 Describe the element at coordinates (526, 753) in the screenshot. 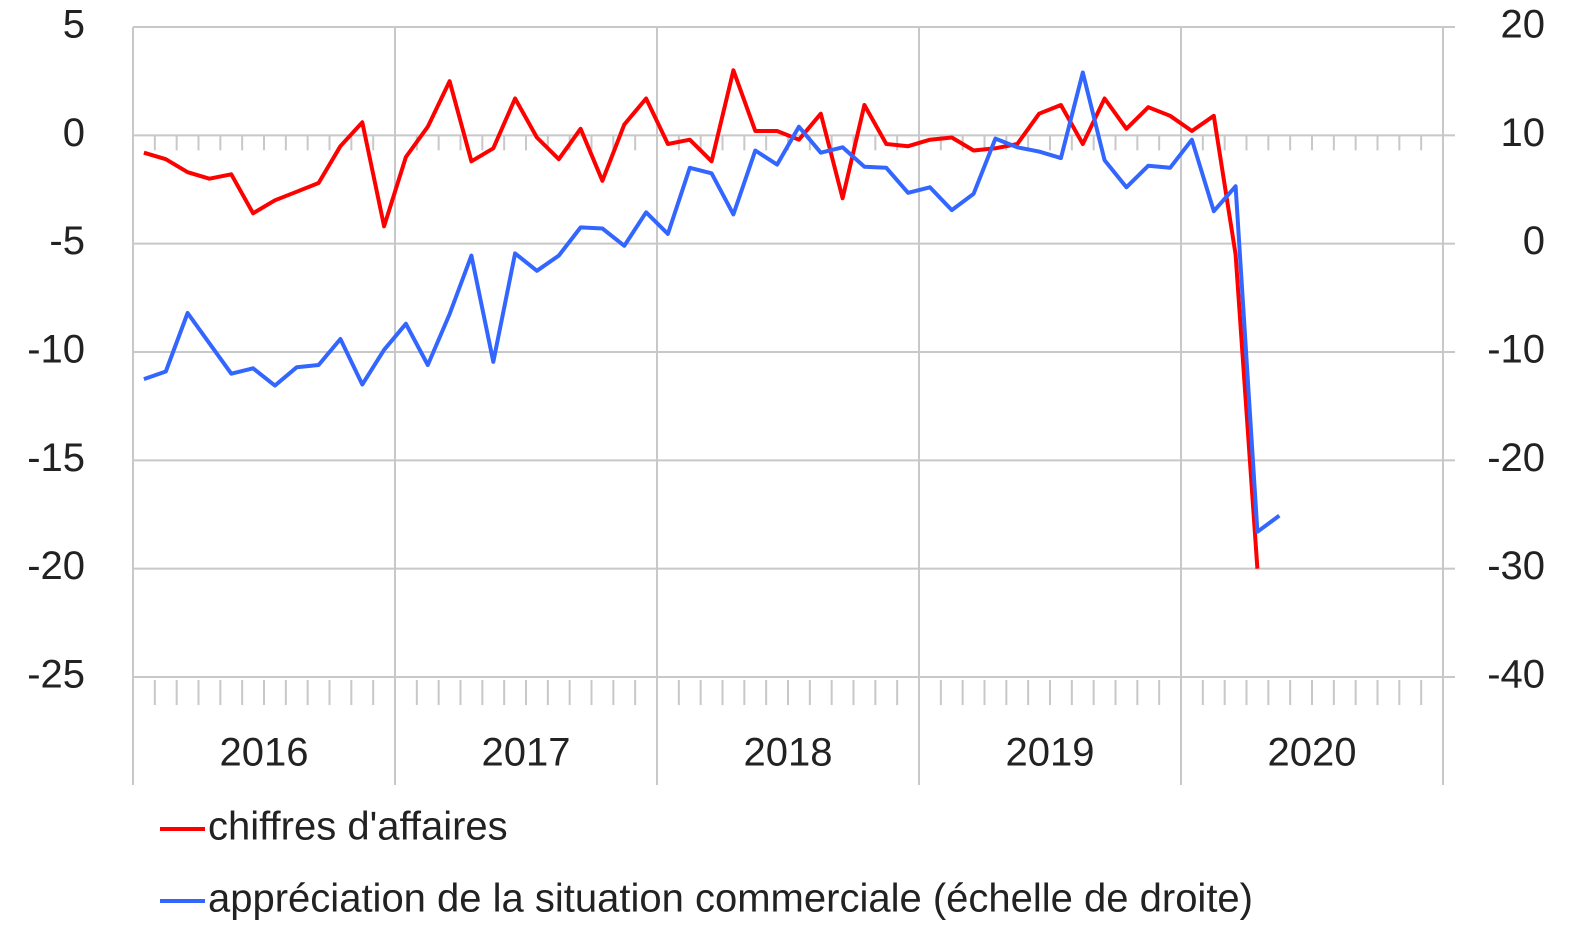

I see `x-tick-label: 2017` at that location.